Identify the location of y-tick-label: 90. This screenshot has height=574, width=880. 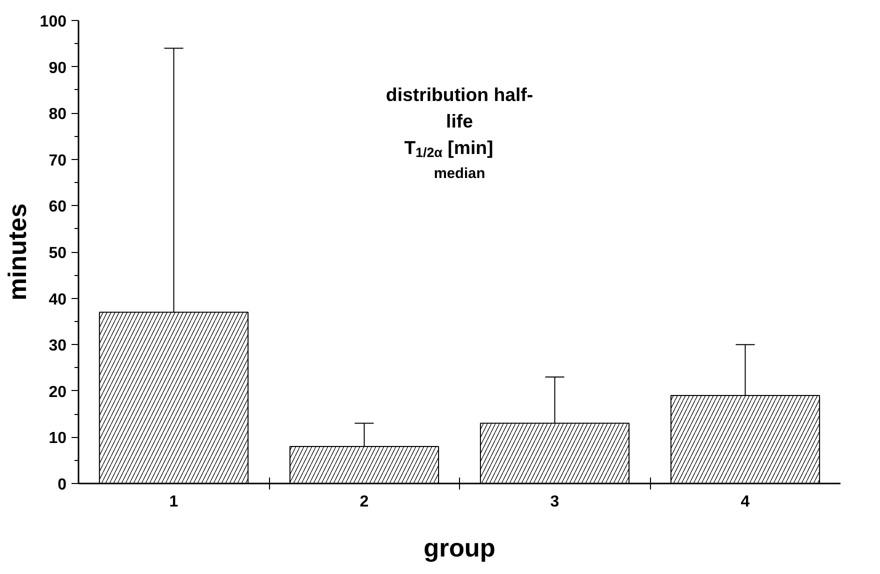
(57, 68).